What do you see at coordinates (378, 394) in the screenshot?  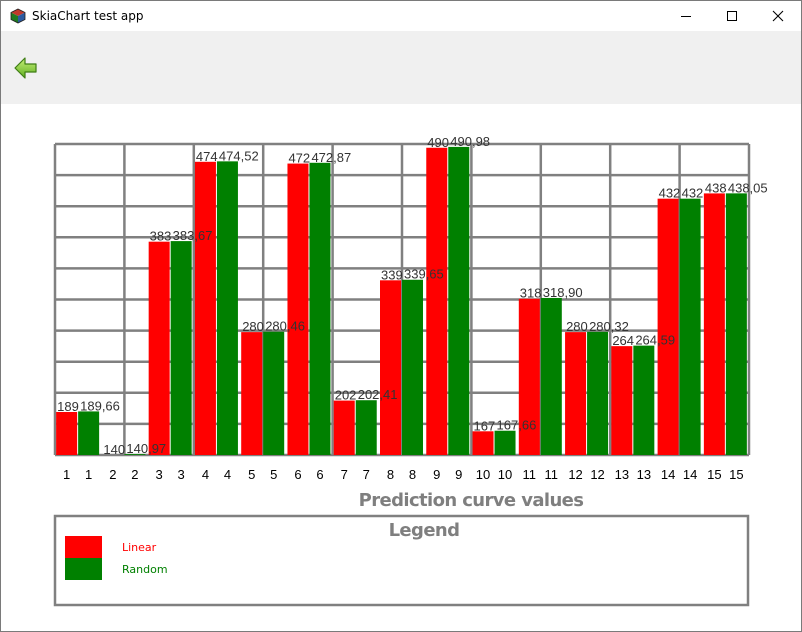 I see `data-label-random: 202,41` at bounding box center [378, 394].